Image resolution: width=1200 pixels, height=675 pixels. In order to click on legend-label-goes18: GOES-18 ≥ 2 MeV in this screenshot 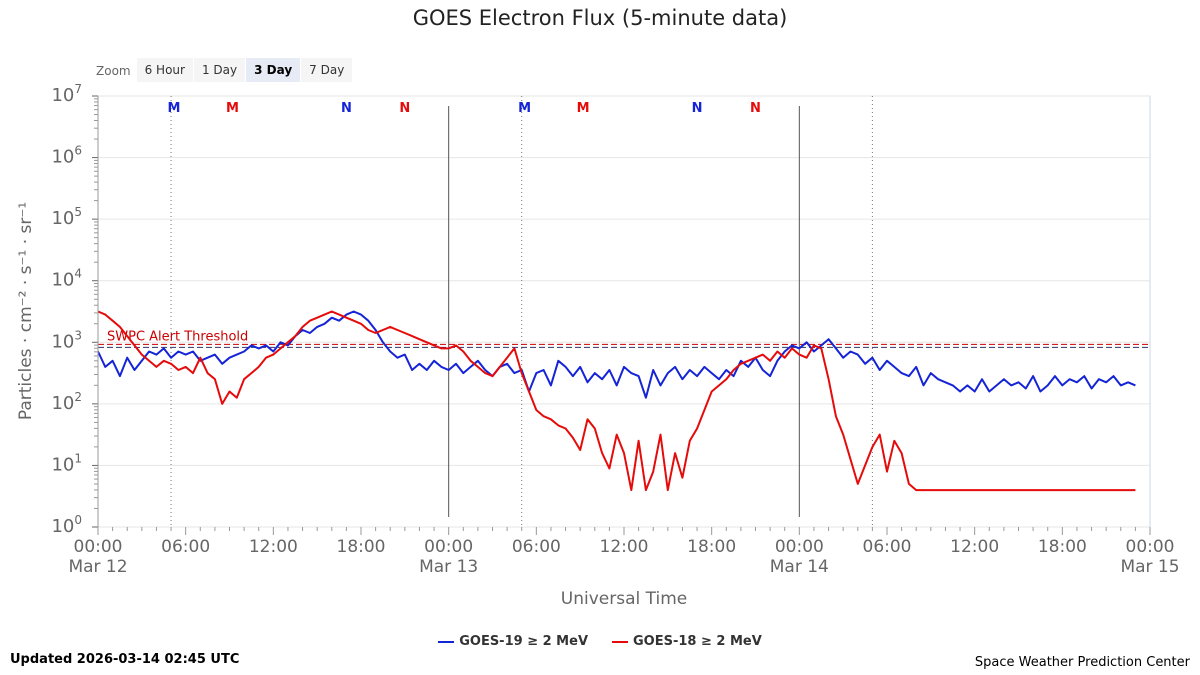, I will do `click(697, 641)`.